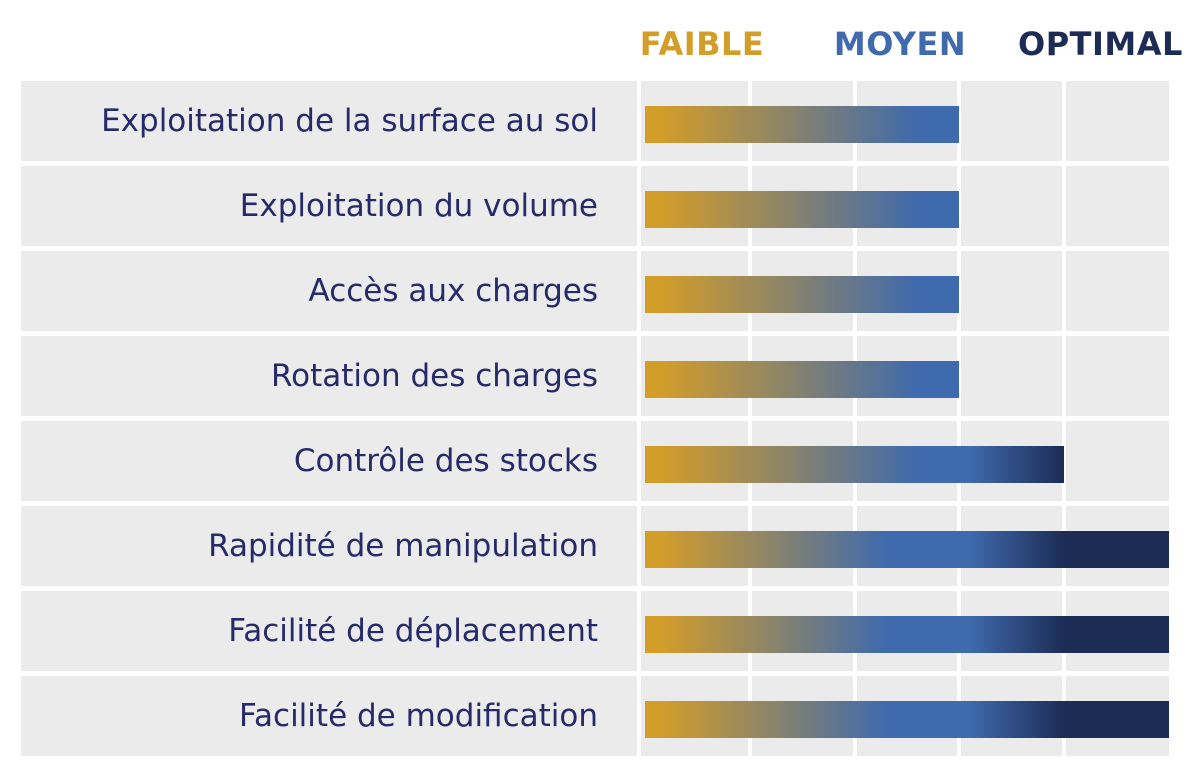  I want to click on category-label: Contrôle des stocks, so click(445, 461).